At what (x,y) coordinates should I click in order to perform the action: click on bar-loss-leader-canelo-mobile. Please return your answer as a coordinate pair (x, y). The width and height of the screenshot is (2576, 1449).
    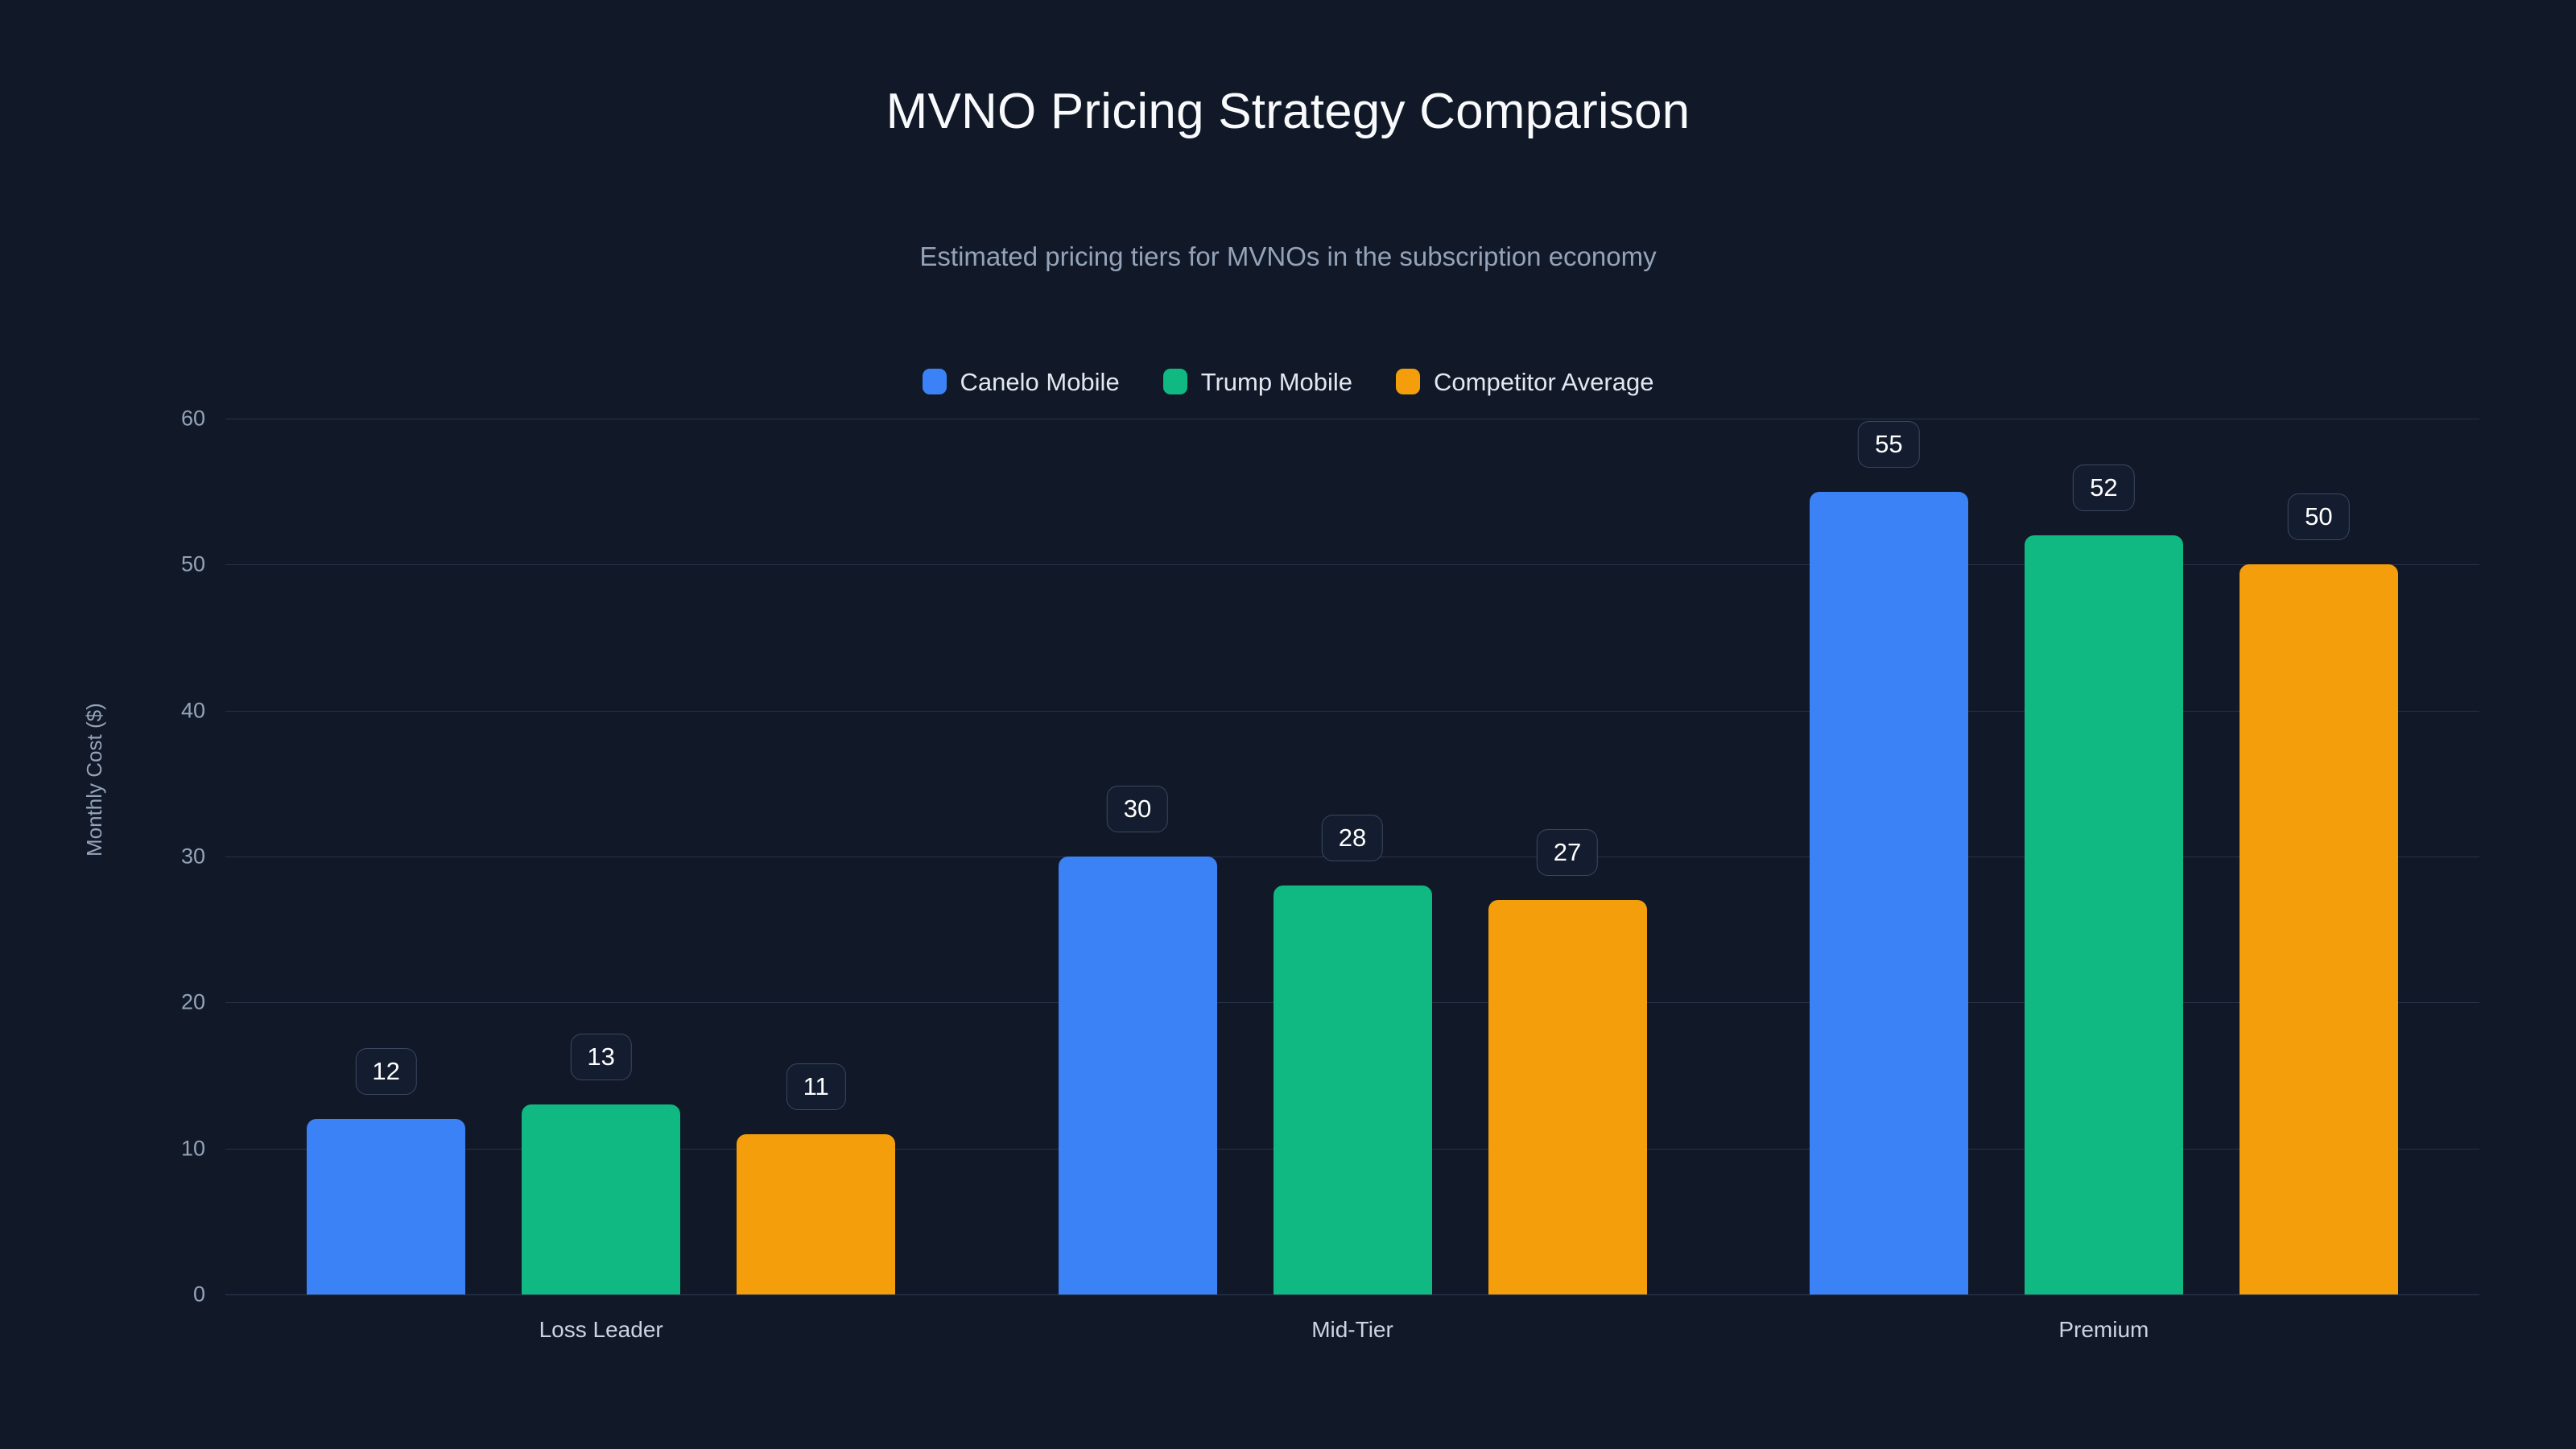
    Looking at the image, I should click on (386, 1206).